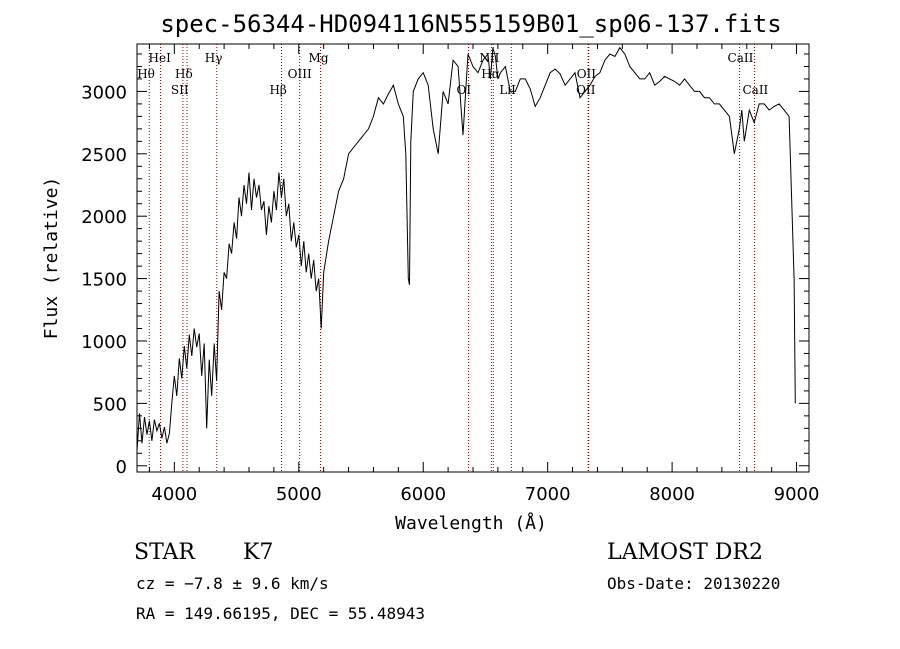 The height and width of the screenshot is (649, 900). I want to click on y-tick-label: 3000, so click(104, 92).